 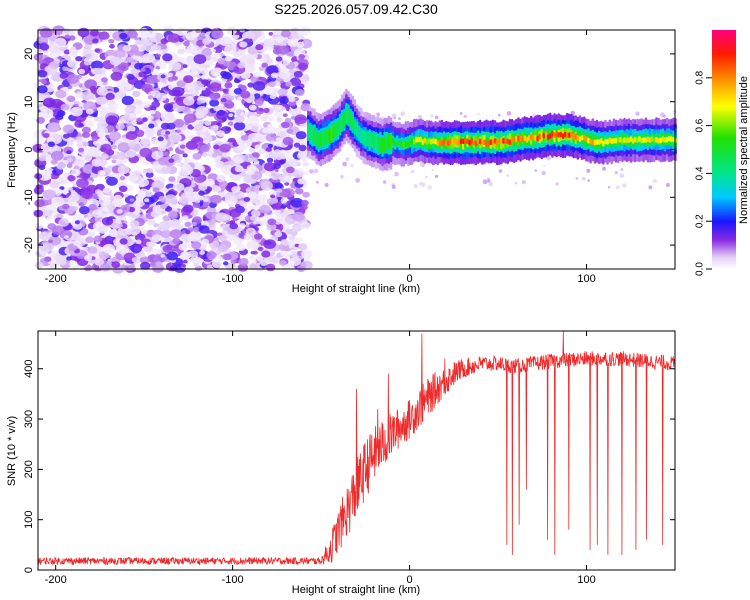 I want to click on spectrogram-y-tick: -20, so click(x=349, y=245).